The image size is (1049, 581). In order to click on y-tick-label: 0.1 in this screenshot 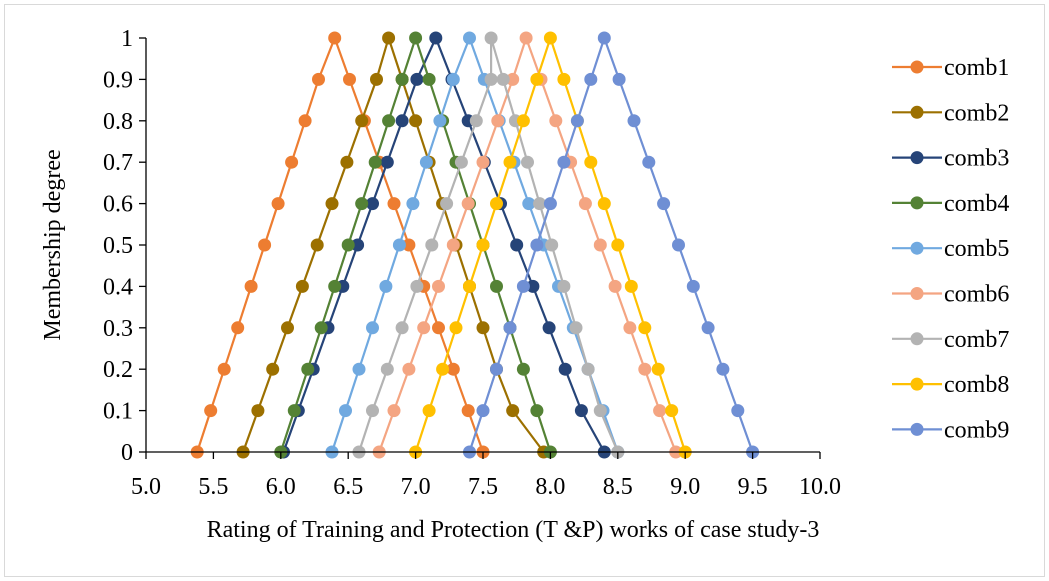, I will do `click(118, 412)`.